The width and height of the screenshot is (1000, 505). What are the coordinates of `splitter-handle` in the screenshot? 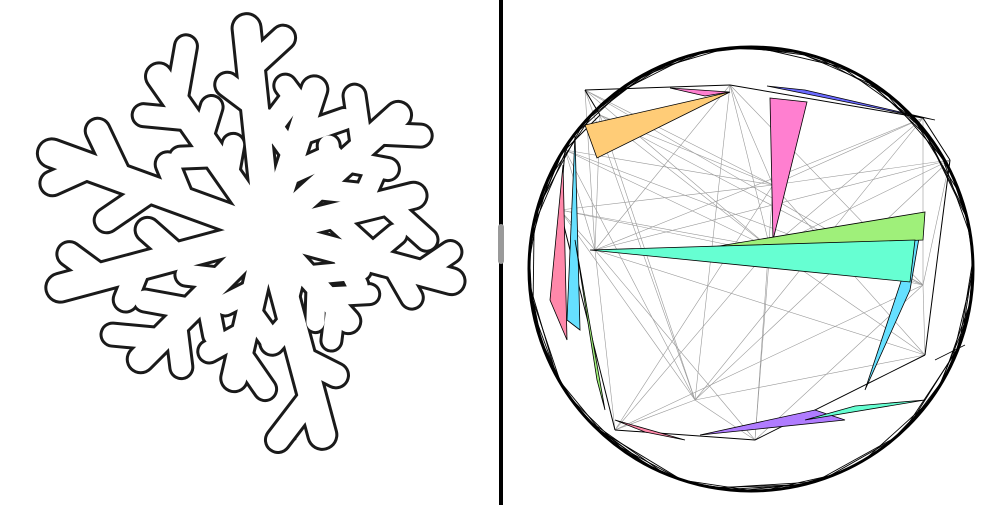 It's located at (501, 244).